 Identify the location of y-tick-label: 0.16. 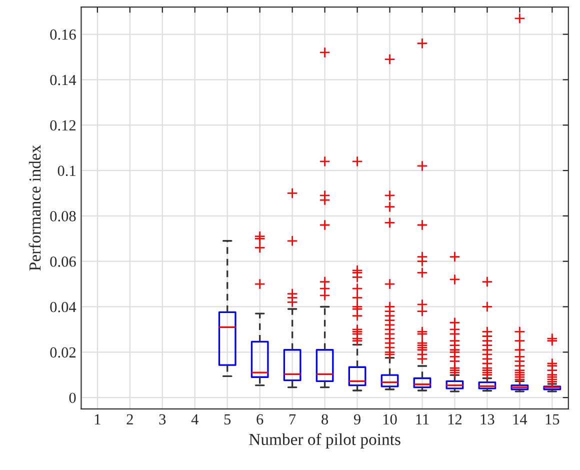
(63, 34).